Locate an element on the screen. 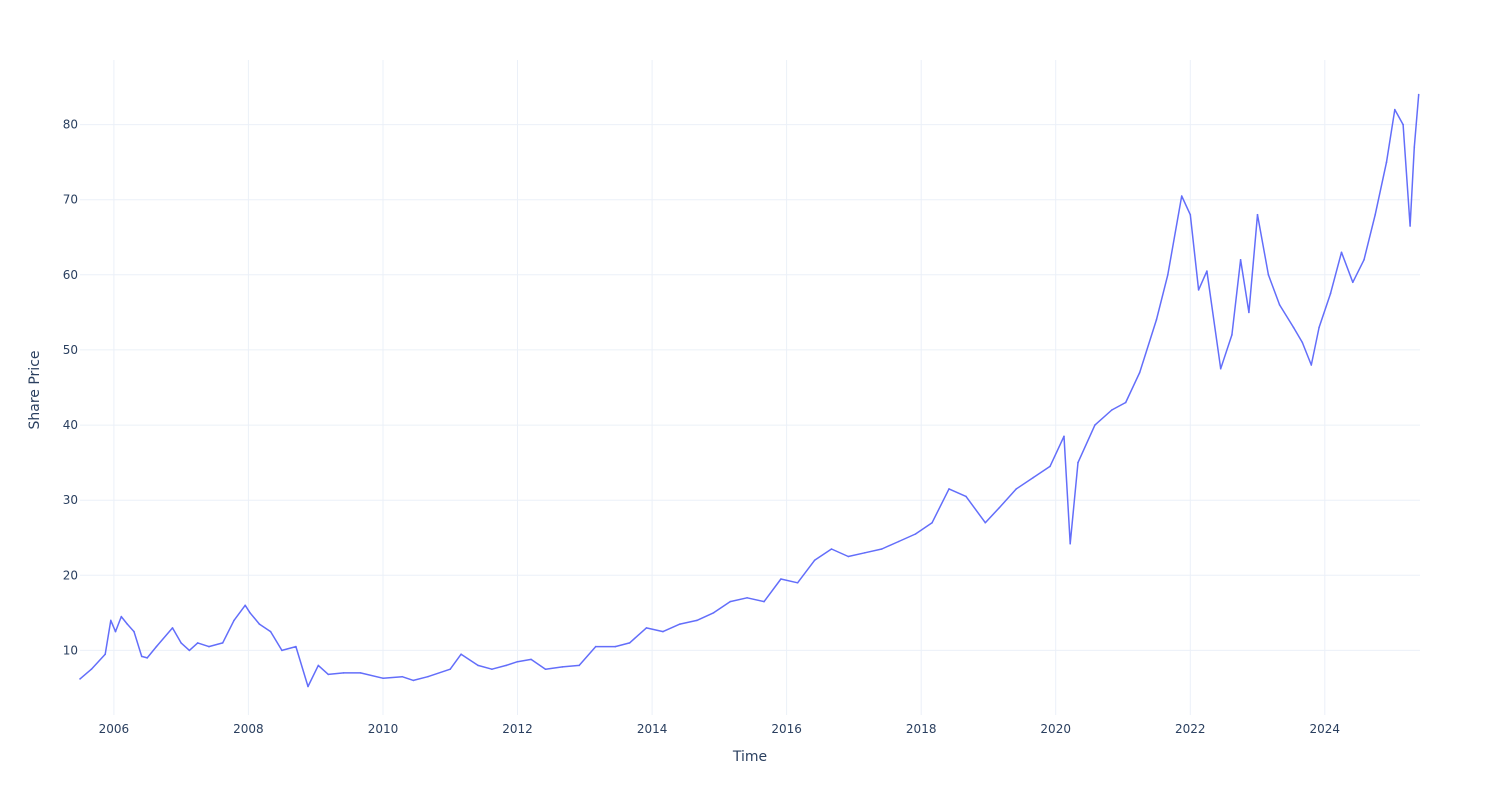  y-tick-label: 20 is located at coordinates (70, 575).